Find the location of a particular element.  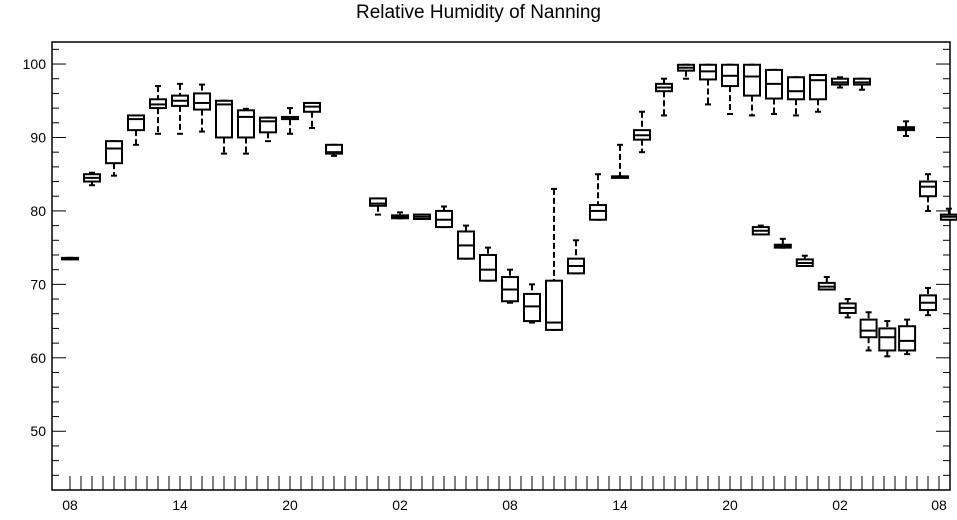

box-r7 is located at coordinates (907, 338).